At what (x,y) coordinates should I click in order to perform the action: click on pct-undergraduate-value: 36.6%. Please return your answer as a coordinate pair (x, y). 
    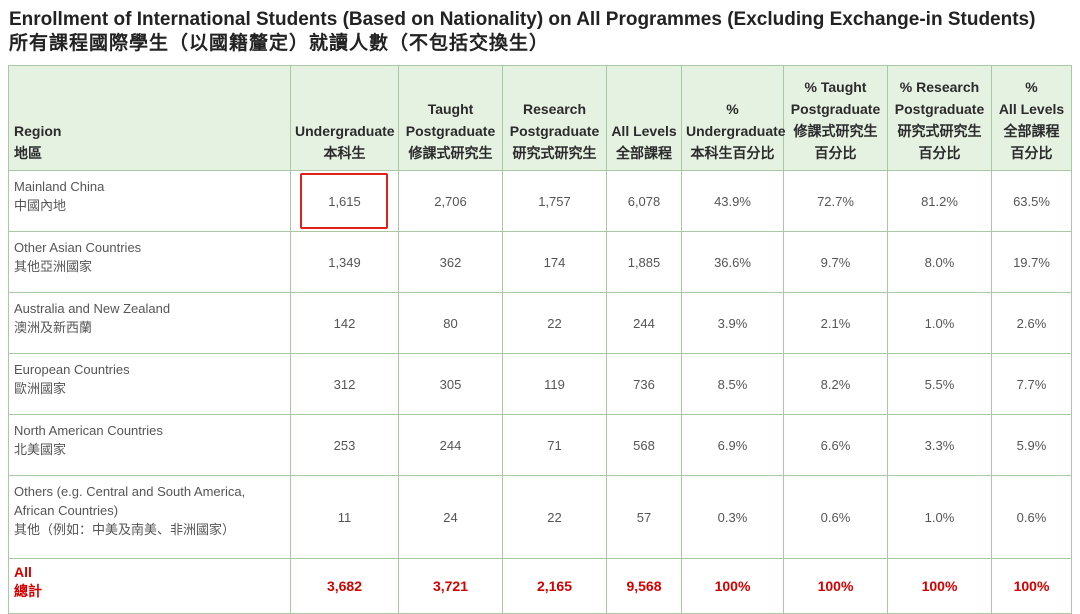
    Looking at the image, I should click on (732, 262).